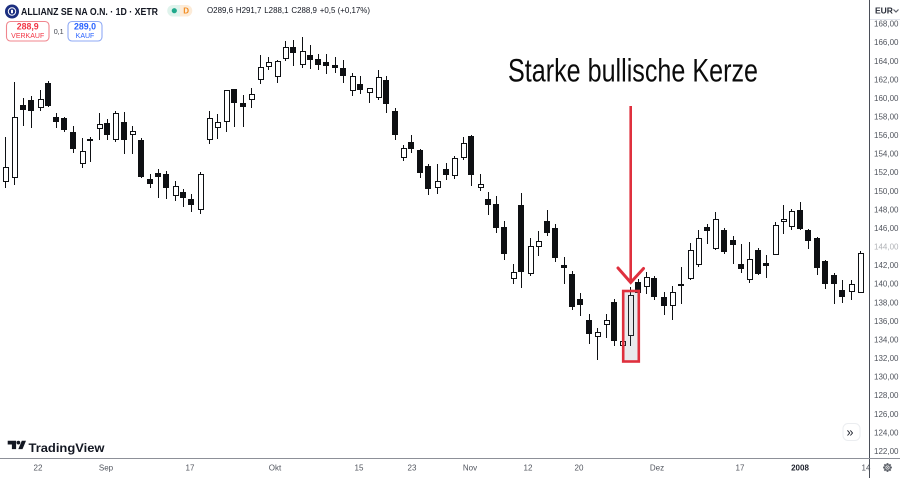 This screenshot has height=478, width=900. What do you see at coordinates (886, 24) in the screenshot?
I see `svg-text: 168,00` at bounding box center [886, 24].